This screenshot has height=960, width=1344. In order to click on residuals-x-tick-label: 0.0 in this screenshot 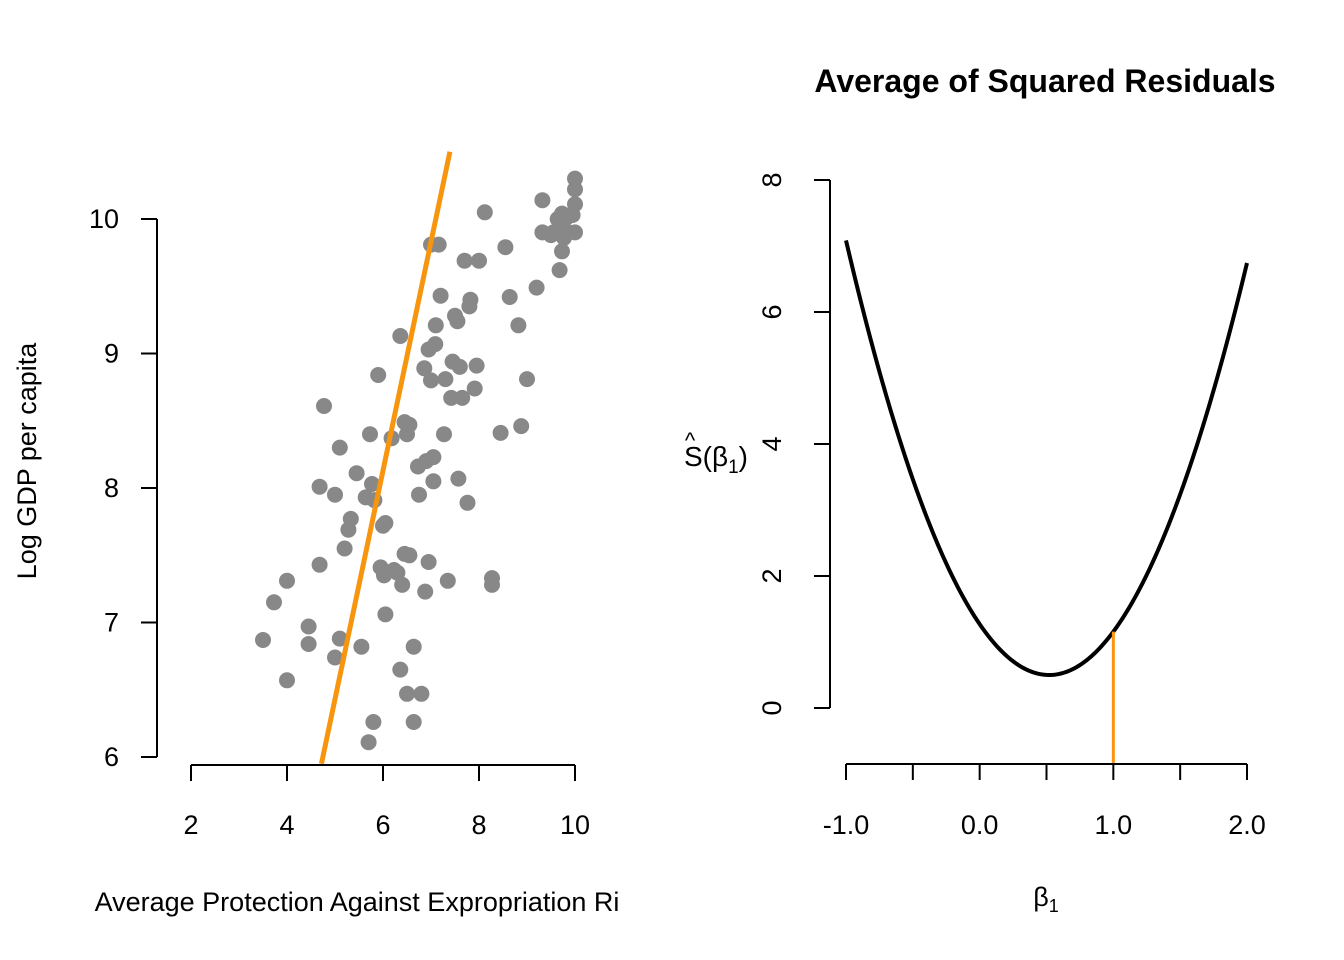, I will do `click(980, 825)`.